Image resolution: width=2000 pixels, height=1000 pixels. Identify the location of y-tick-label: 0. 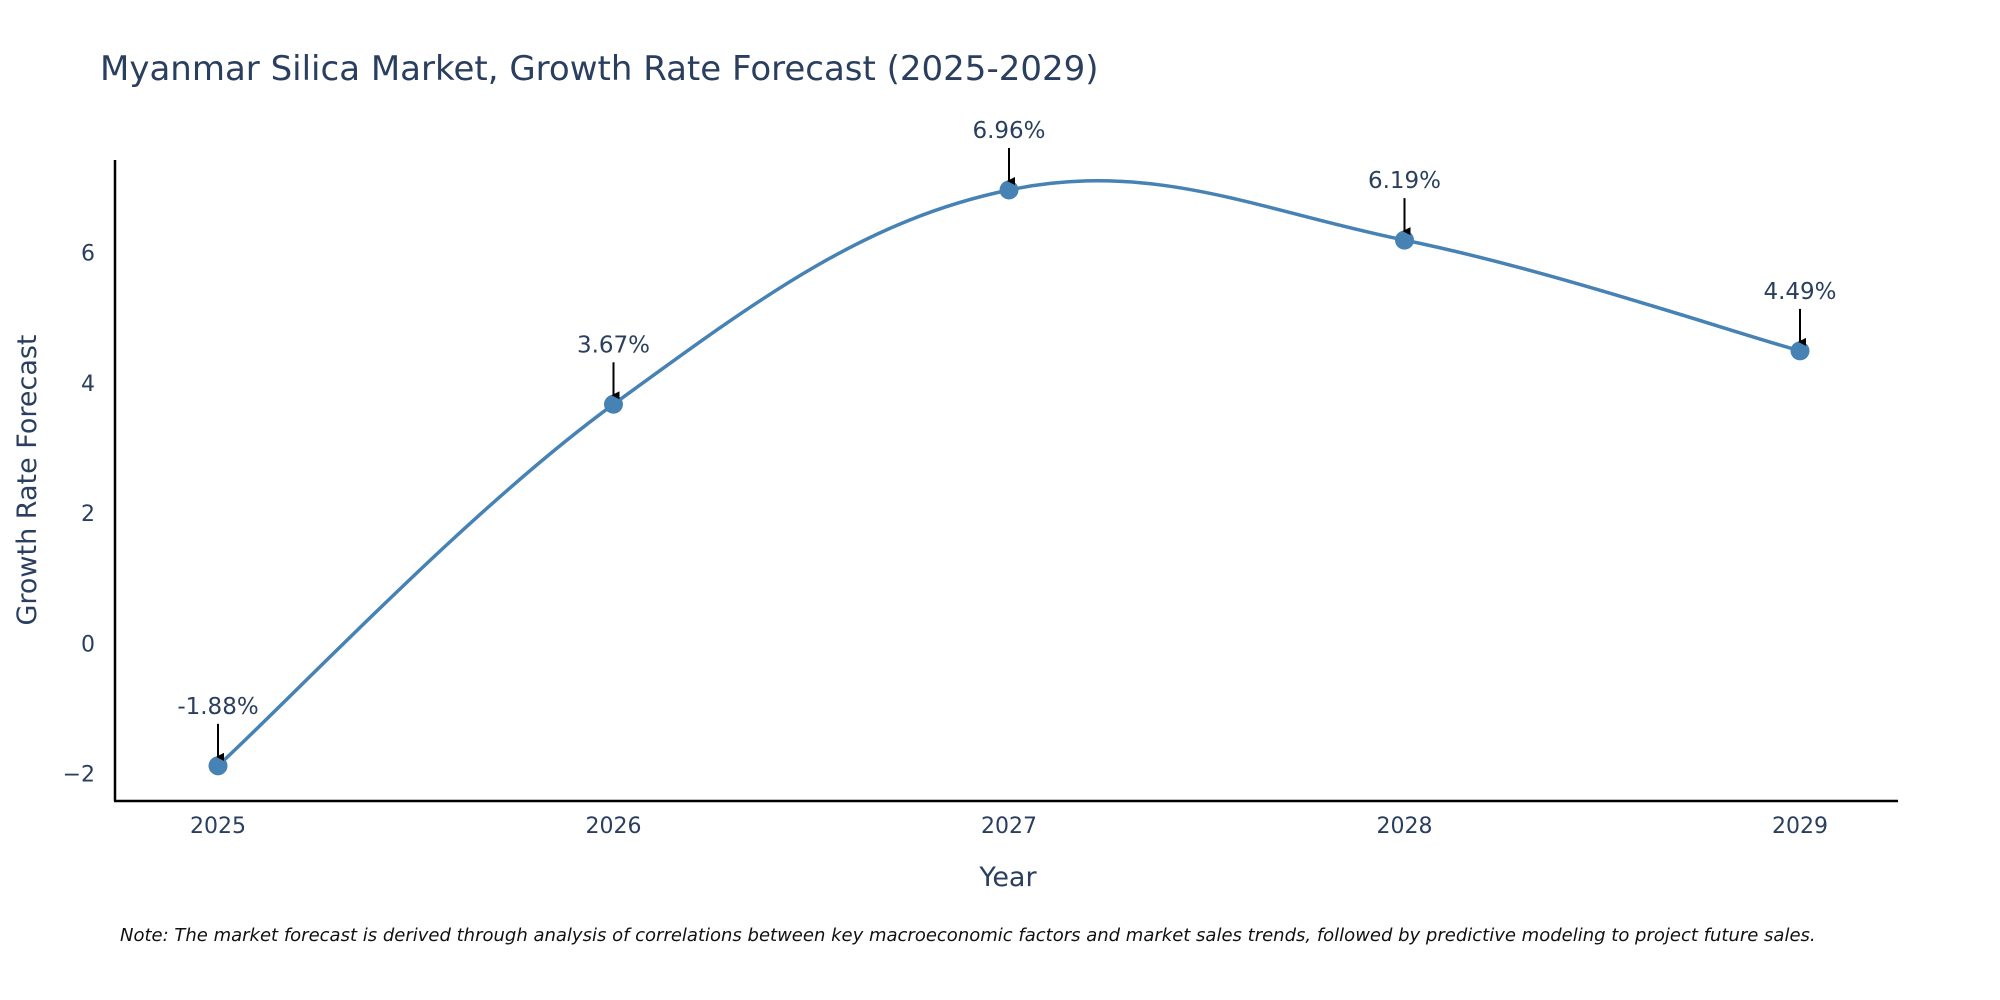
(88, 644).